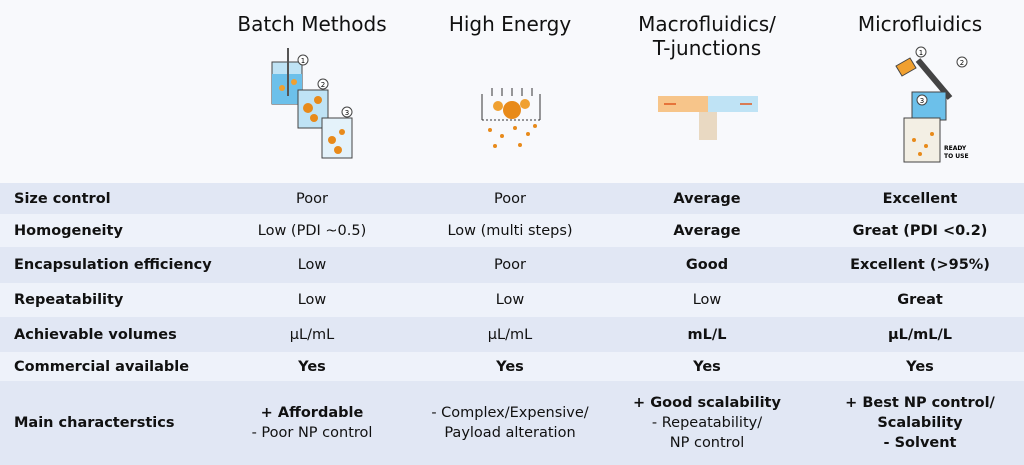 This screenshot has width=1024, height=465. I want to click on cell-line: Low (multi steps), so click(510, 230).